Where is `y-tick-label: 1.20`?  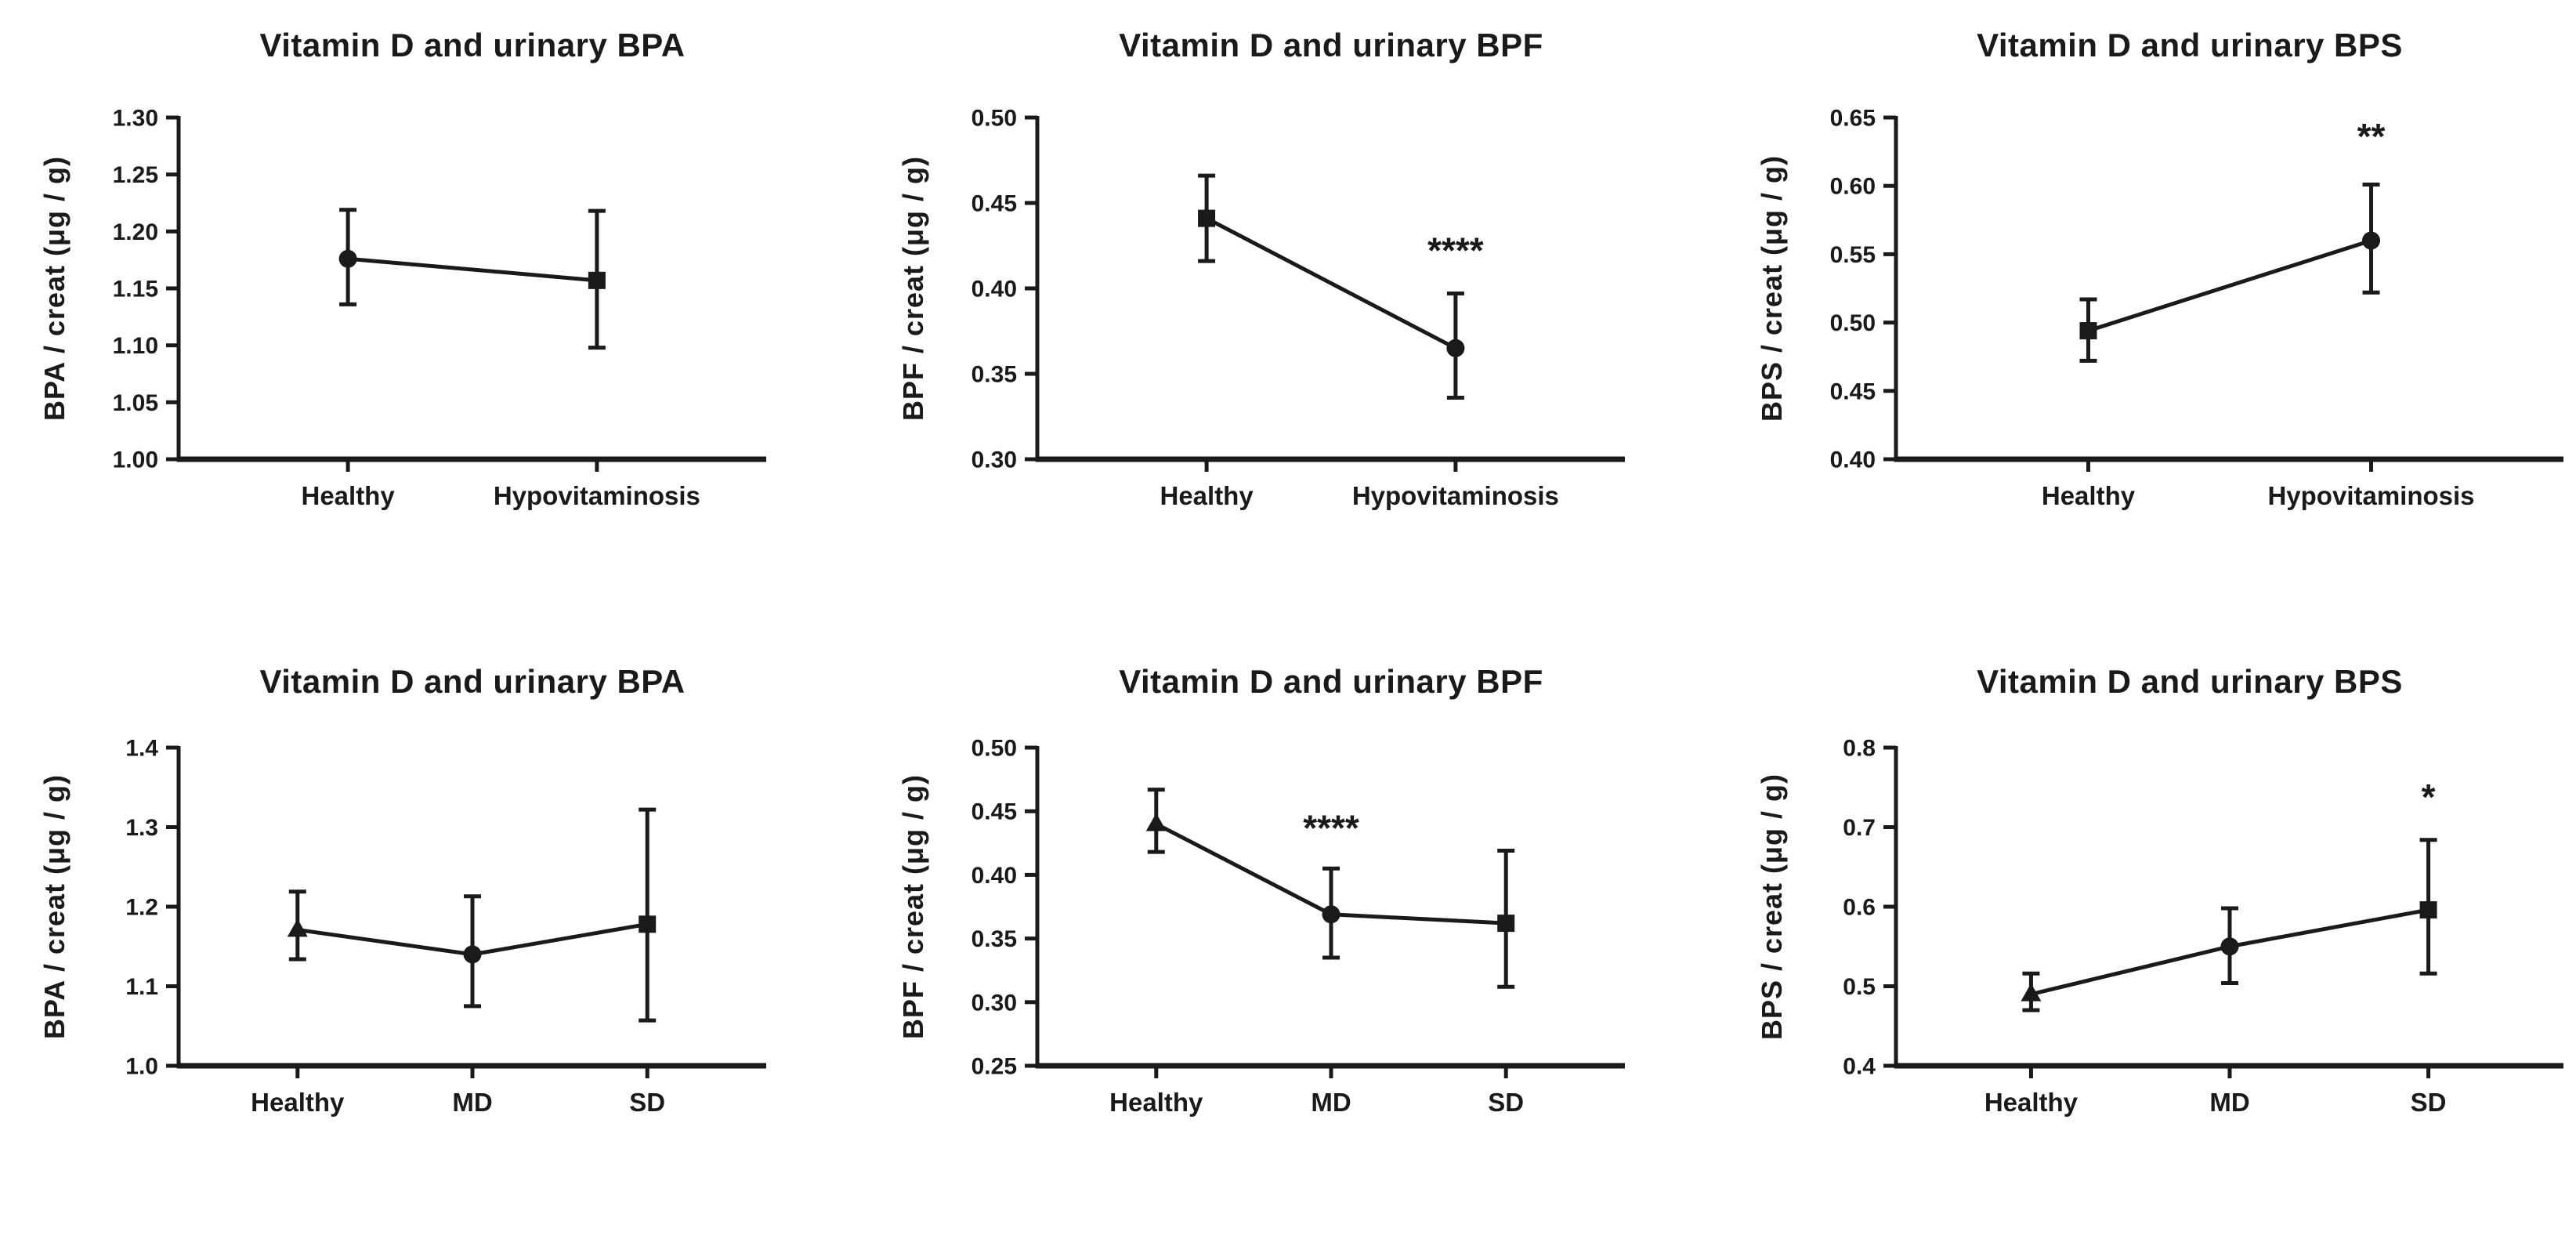
y-tick-label: 1.20 is located at coordinates (135, 232).